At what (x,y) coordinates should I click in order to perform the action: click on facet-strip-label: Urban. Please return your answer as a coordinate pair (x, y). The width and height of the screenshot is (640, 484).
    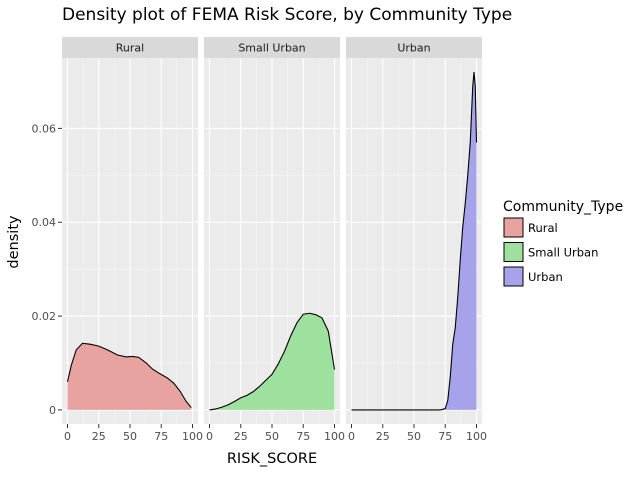
    Looking at the image, I should click on (413, 48).